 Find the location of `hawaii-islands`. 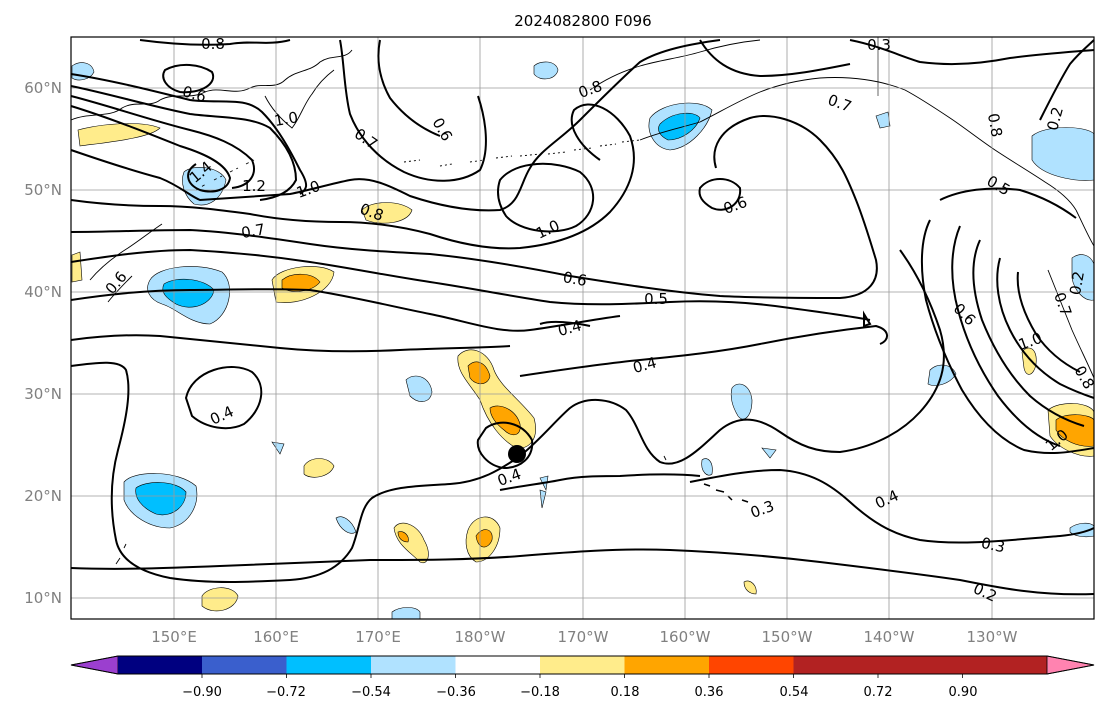

hawaii-islands is located at coordinates (726, 493).